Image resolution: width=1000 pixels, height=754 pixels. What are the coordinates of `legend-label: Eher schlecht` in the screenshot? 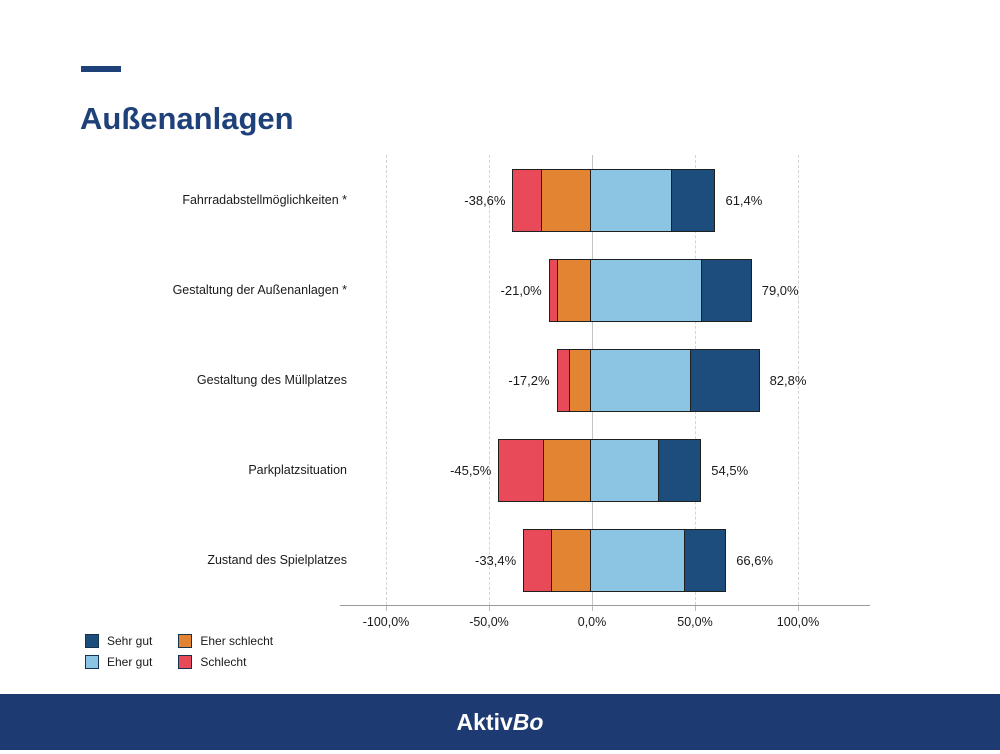 It's located at (237, 641).